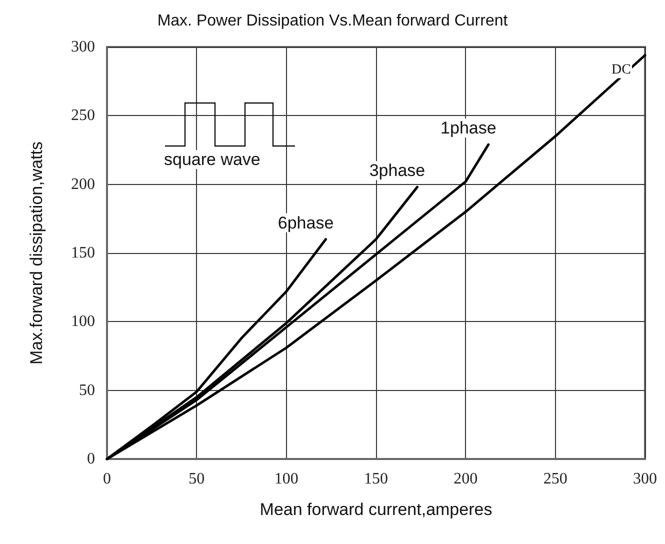  Describe the element at coordinates (196, 479) in the screenshot. I see `x-tick-label: 50` at that location.